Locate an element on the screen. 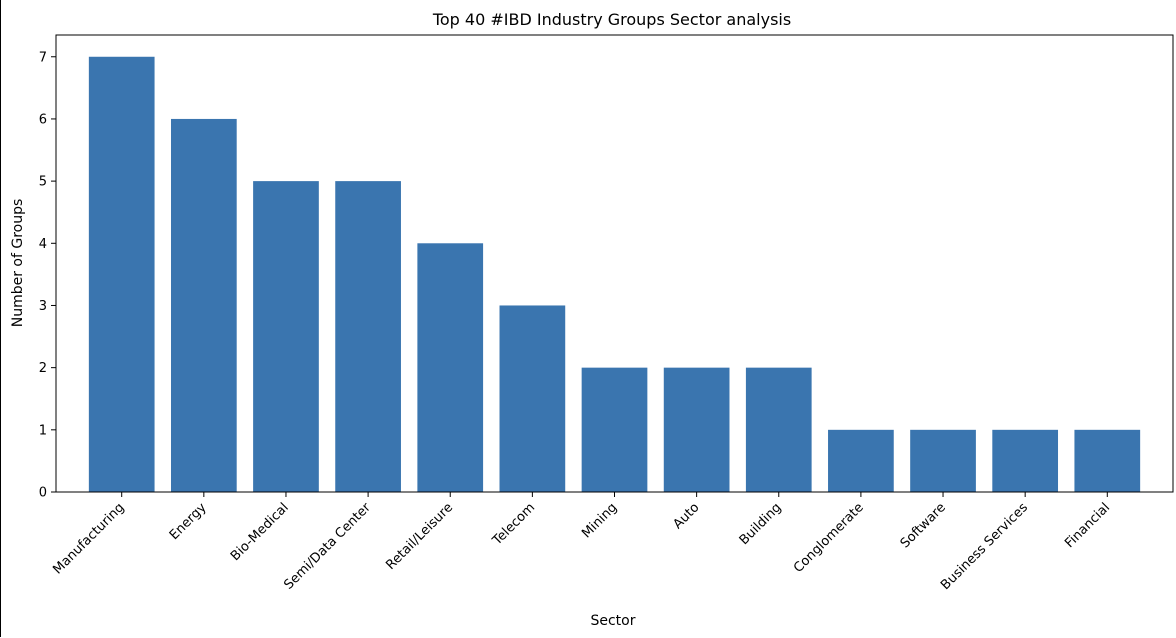 This screenshot has width=1176, height=638. y-tick-label: 7 is located at coordinates (43, 57).